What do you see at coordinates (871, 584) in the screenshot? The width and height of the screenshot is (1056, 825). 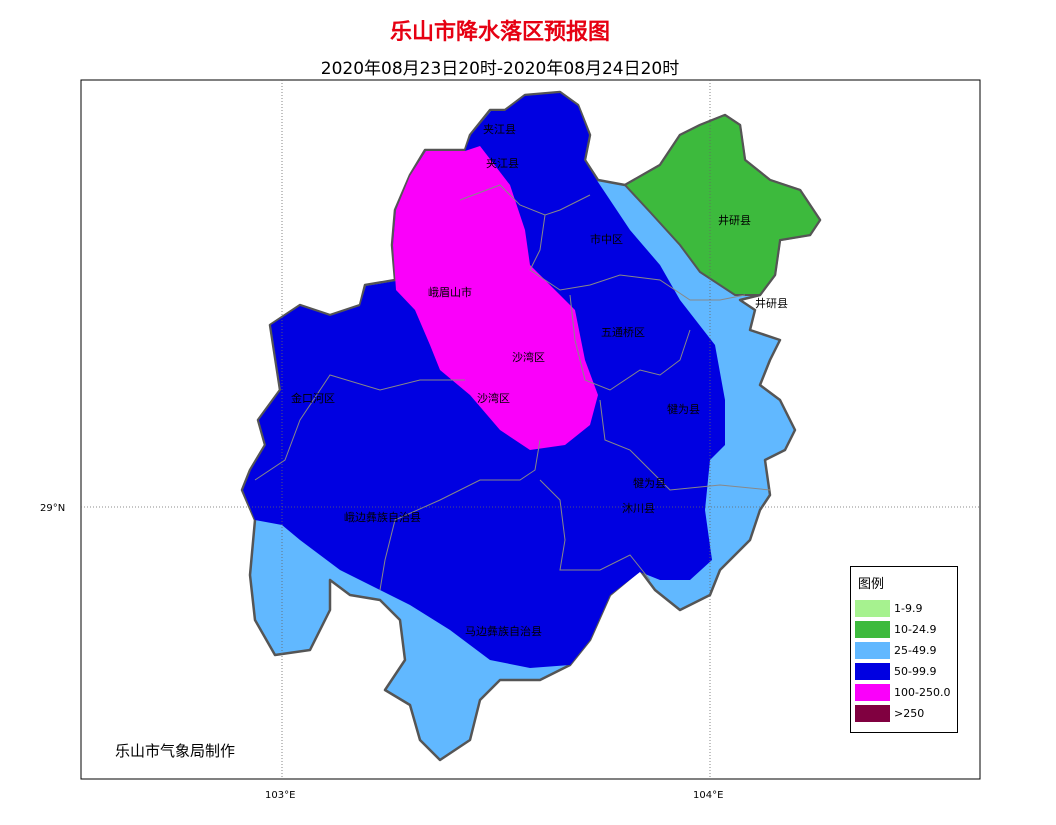 I see `legend-title: 图例` at bounding box center [871, 584].